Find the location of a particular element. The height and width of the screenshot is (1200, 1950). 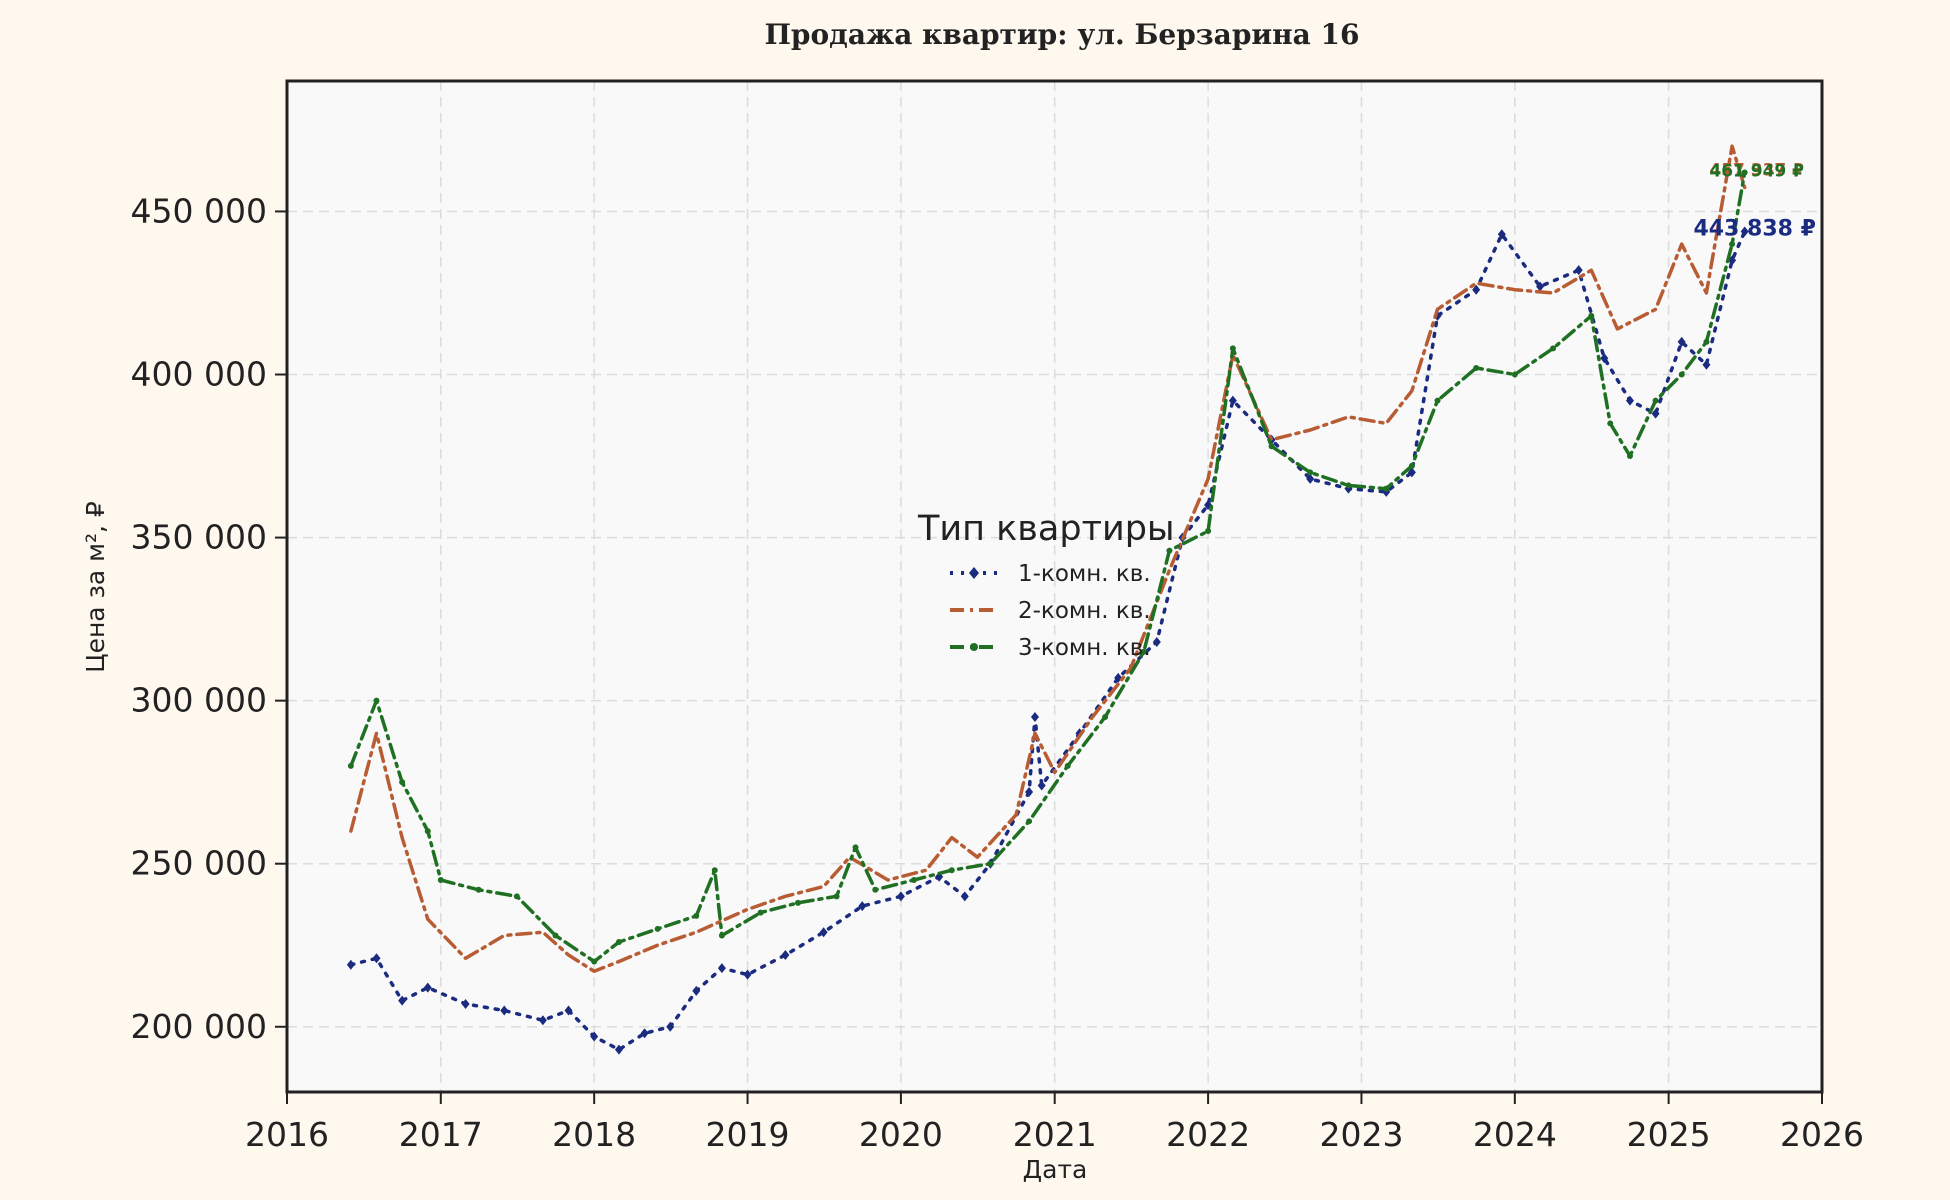

y-axis-label: Цена за м², ₽ is located at coordinates (95, 587).